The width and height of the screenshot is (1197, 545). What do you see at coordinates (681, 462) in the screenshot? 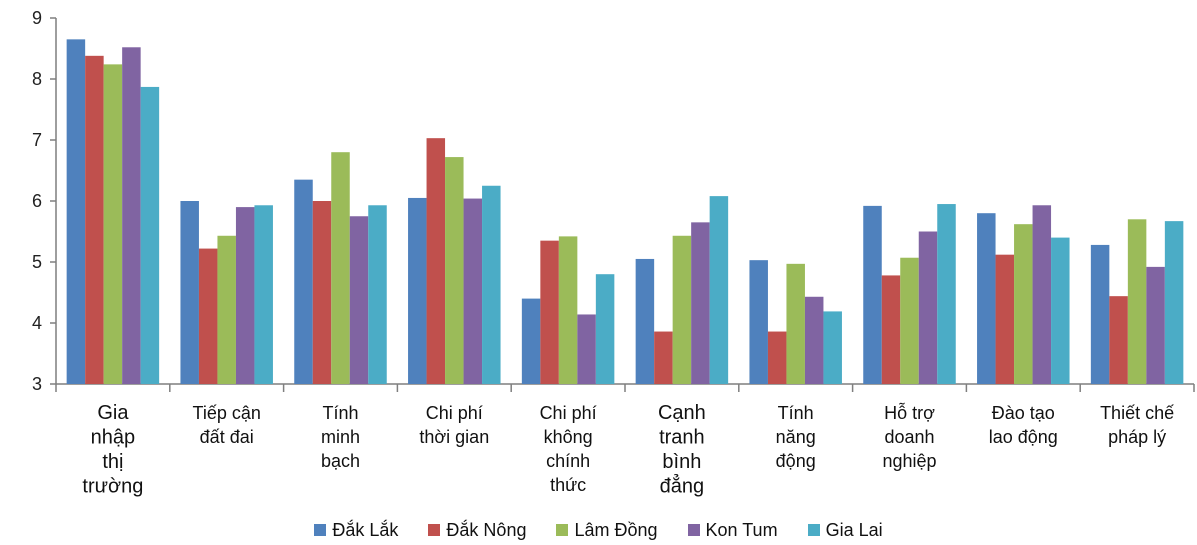
I see `x-tick-label-line: bình` at bounding box center [681, 462].